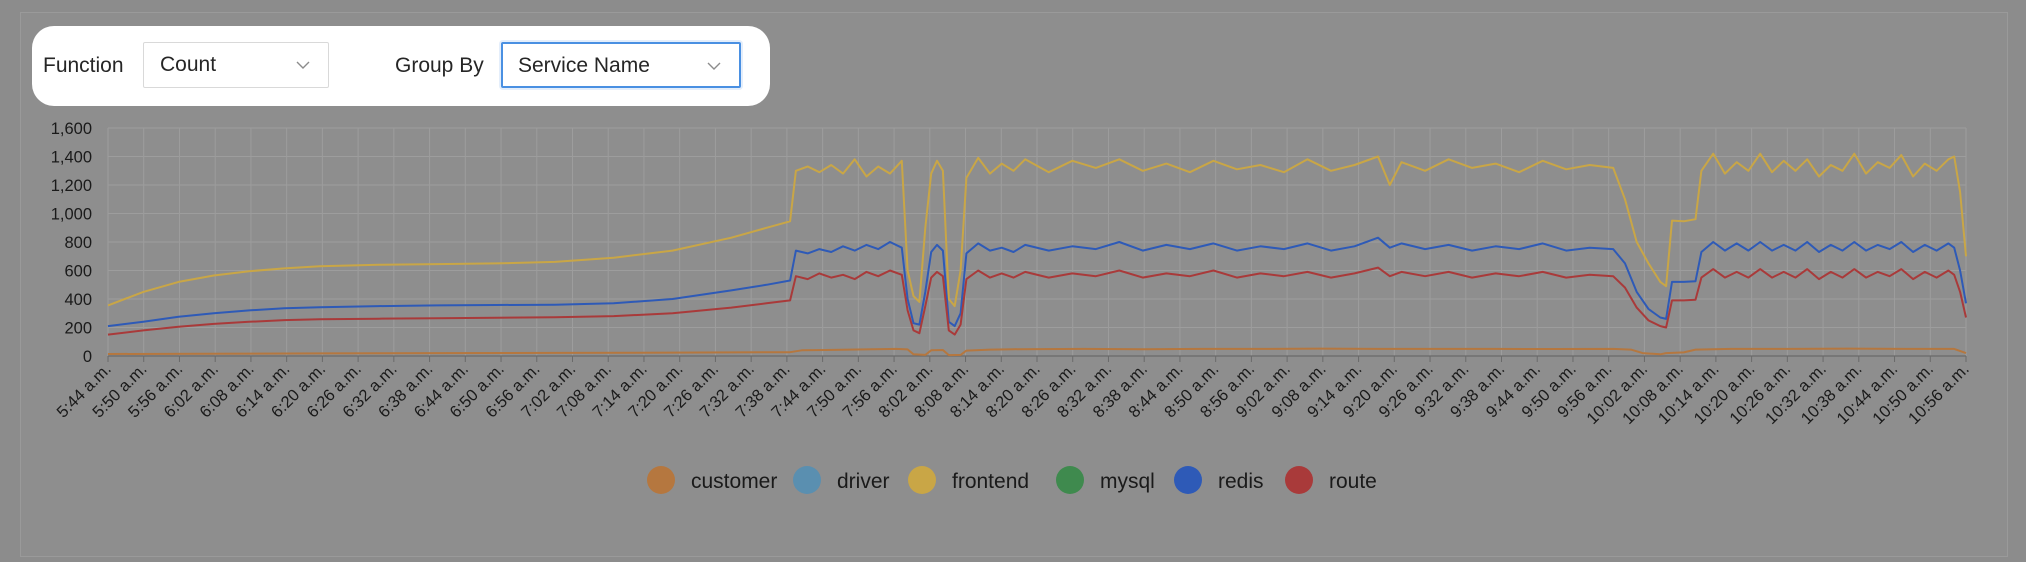  Describe the element at coordinates (71, 215) in the screenshot. I see `y-tick-label: 1,000` at that location.